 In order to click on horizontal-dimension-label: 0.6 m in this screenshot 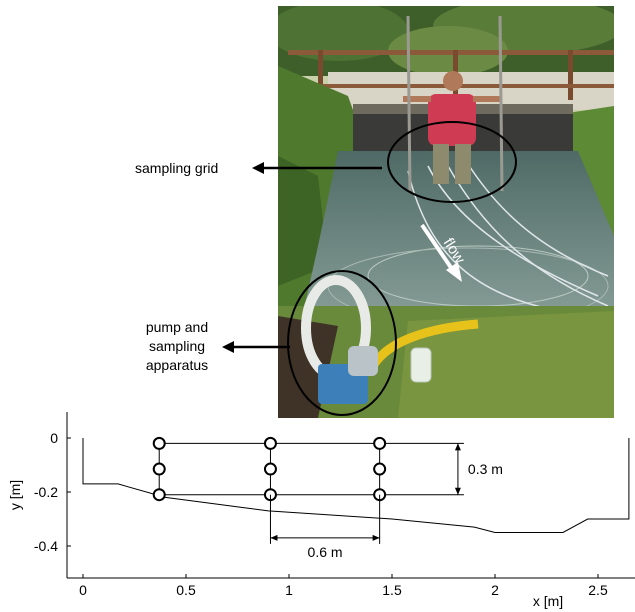, I will do `click(325, 552)`.